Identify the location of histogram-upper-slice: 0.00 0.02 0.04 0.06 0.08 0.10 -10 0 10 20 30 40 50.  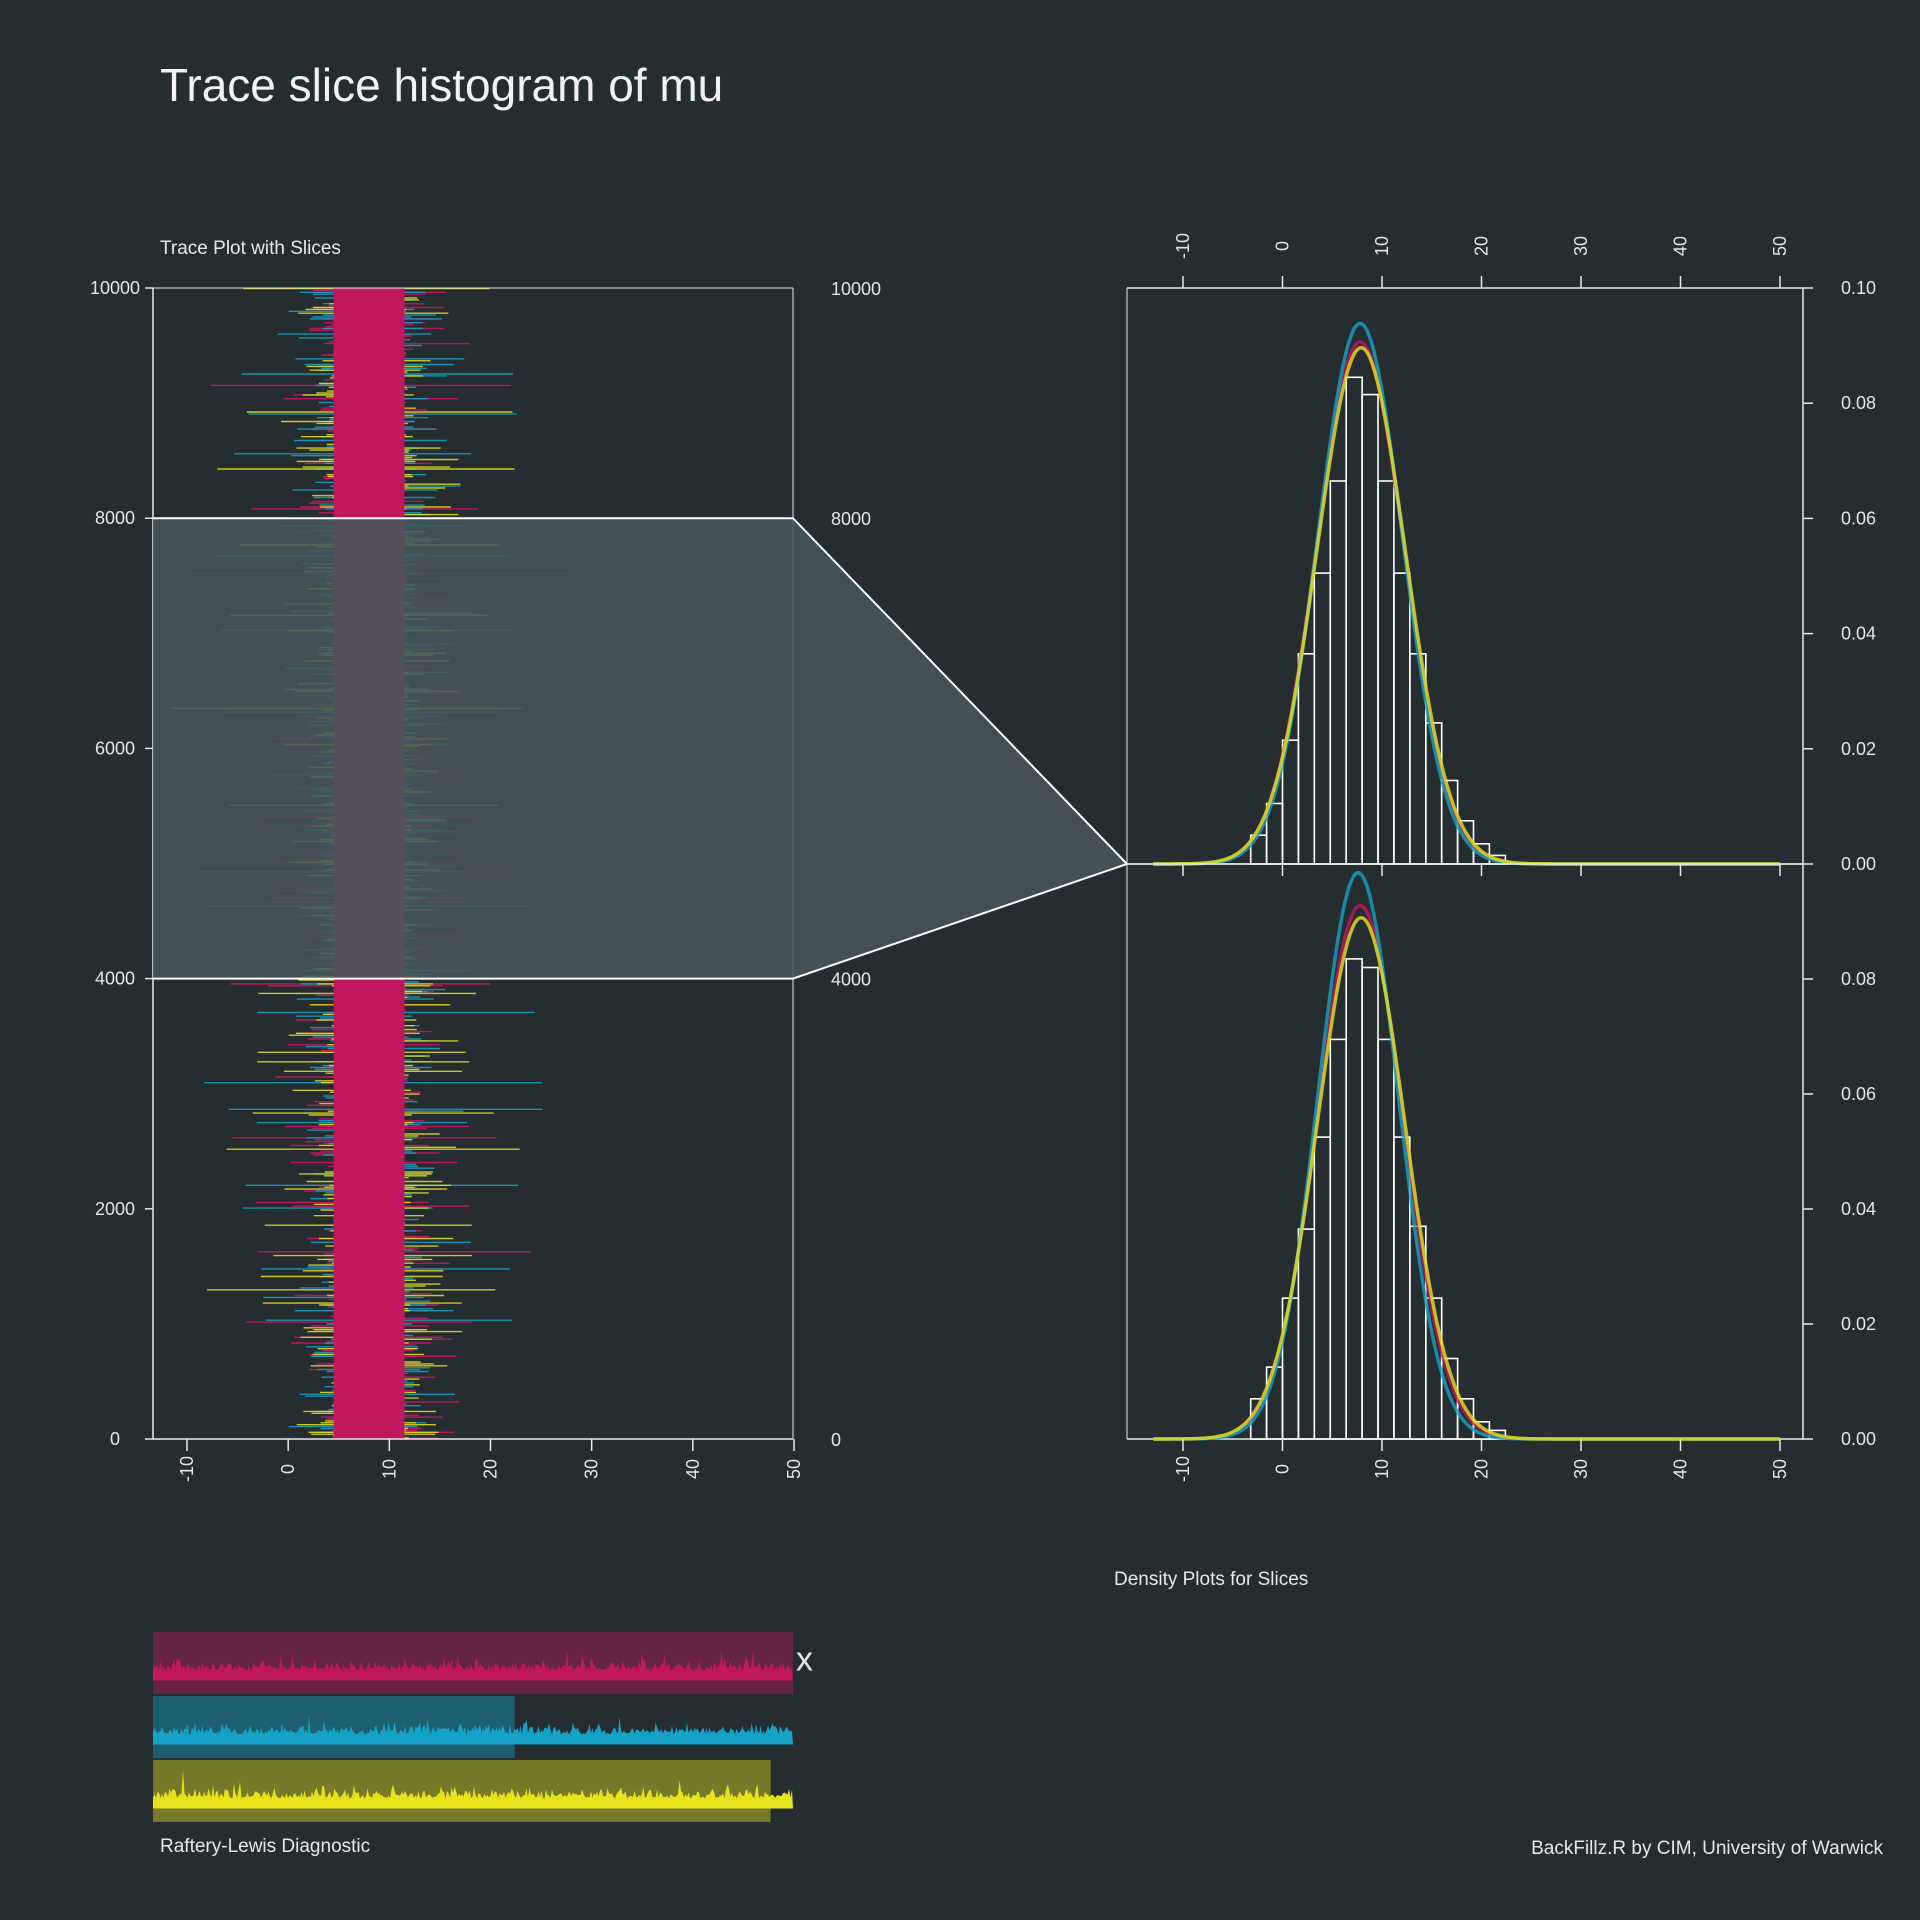
(1501, 554).